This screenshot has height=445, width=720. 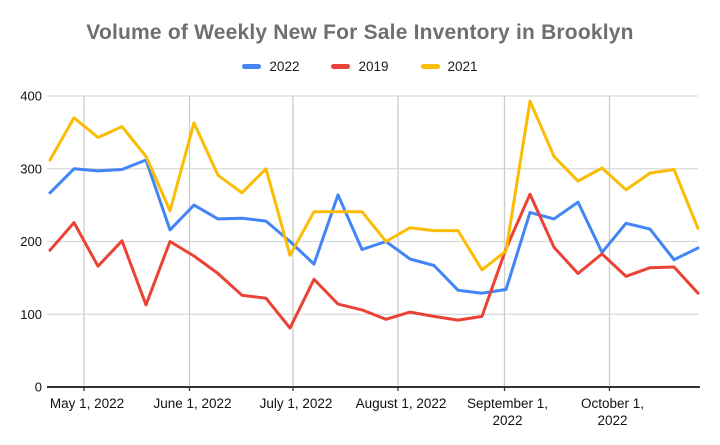 I want to click on x-tick-label: September 1,, so click(x=507, y=403).